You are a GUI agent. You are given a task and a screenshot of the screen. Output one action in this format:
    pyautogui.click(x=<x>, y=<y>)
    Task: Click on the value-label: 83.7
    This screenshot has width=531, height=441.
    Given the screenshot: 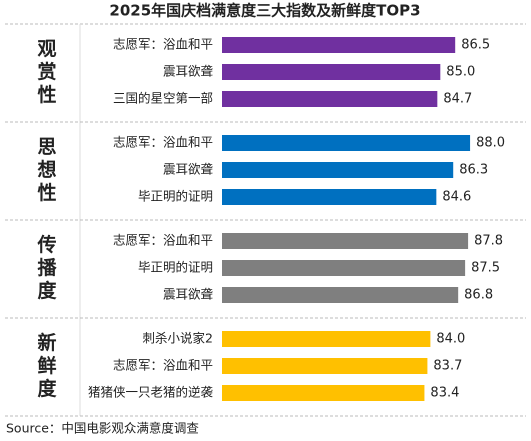 What is the action you would take?
    pyautogui.click(x=447, y=366)
    